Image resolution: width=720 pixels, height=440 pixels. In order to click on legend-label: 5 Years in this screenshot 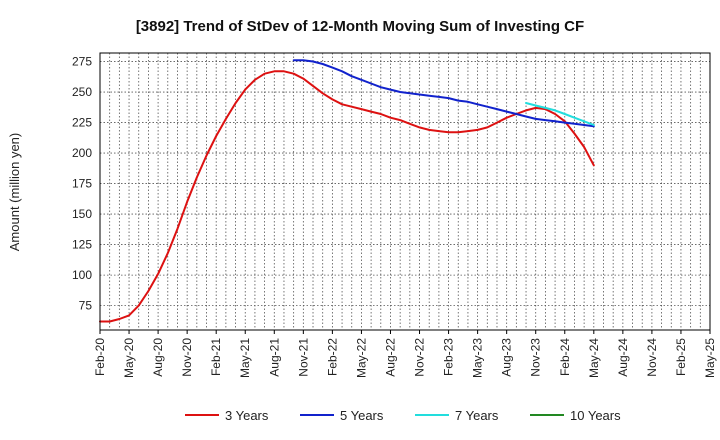, I will do `click(362, 415)`.